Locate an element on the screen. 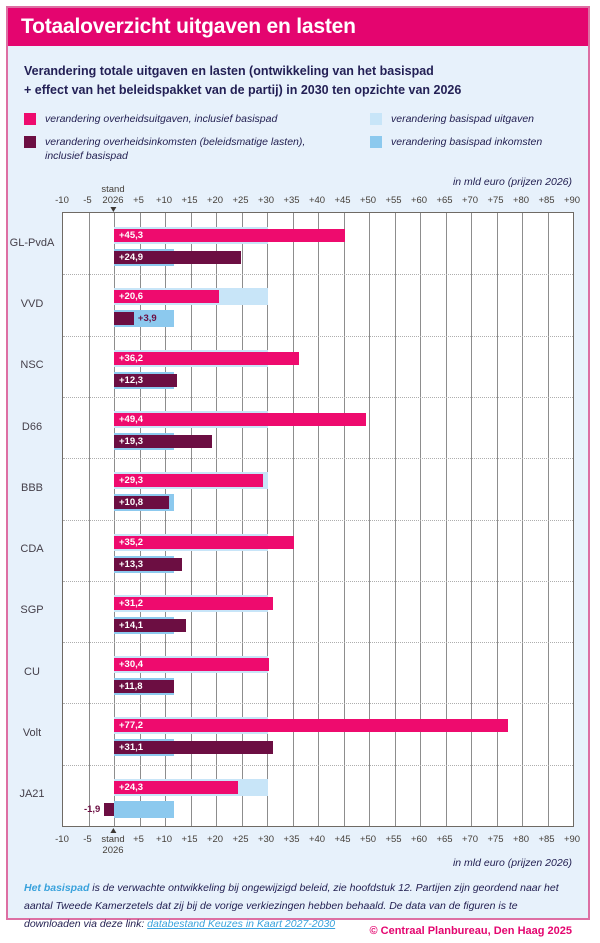  bar-value-label: +29,3 is located at coordinates (131, 481).